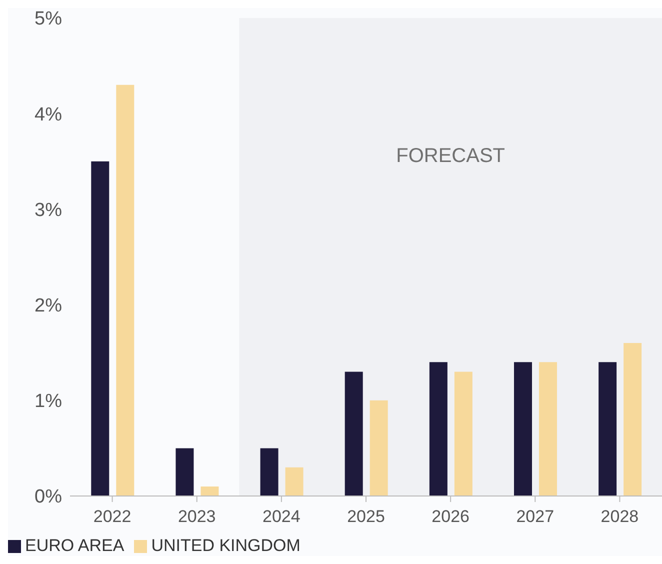 This screenshot has height=564, width=662. Describe the element at coordinates (48, 115) in the screenshot. I see `y-tick-label: 4%` at that location.